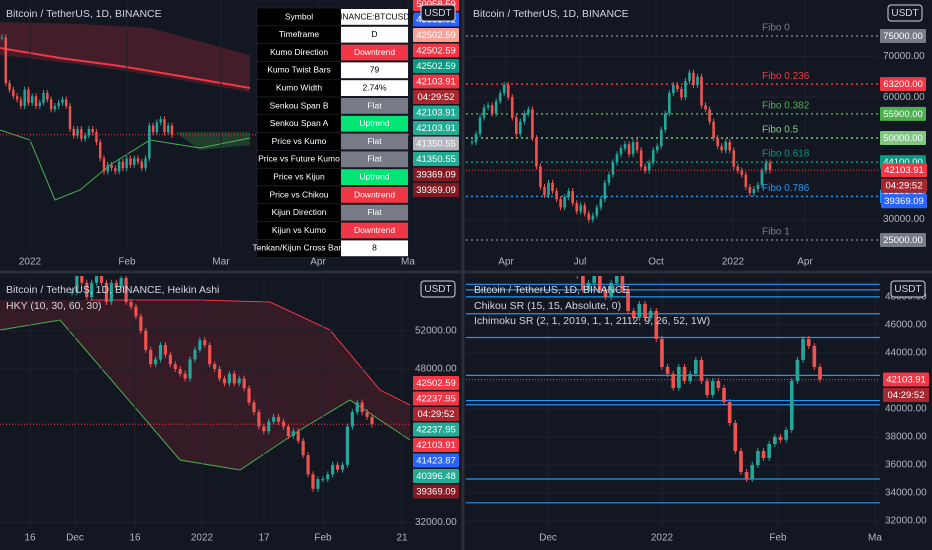  I want to click on time-label: Ma, so click(408, 262).